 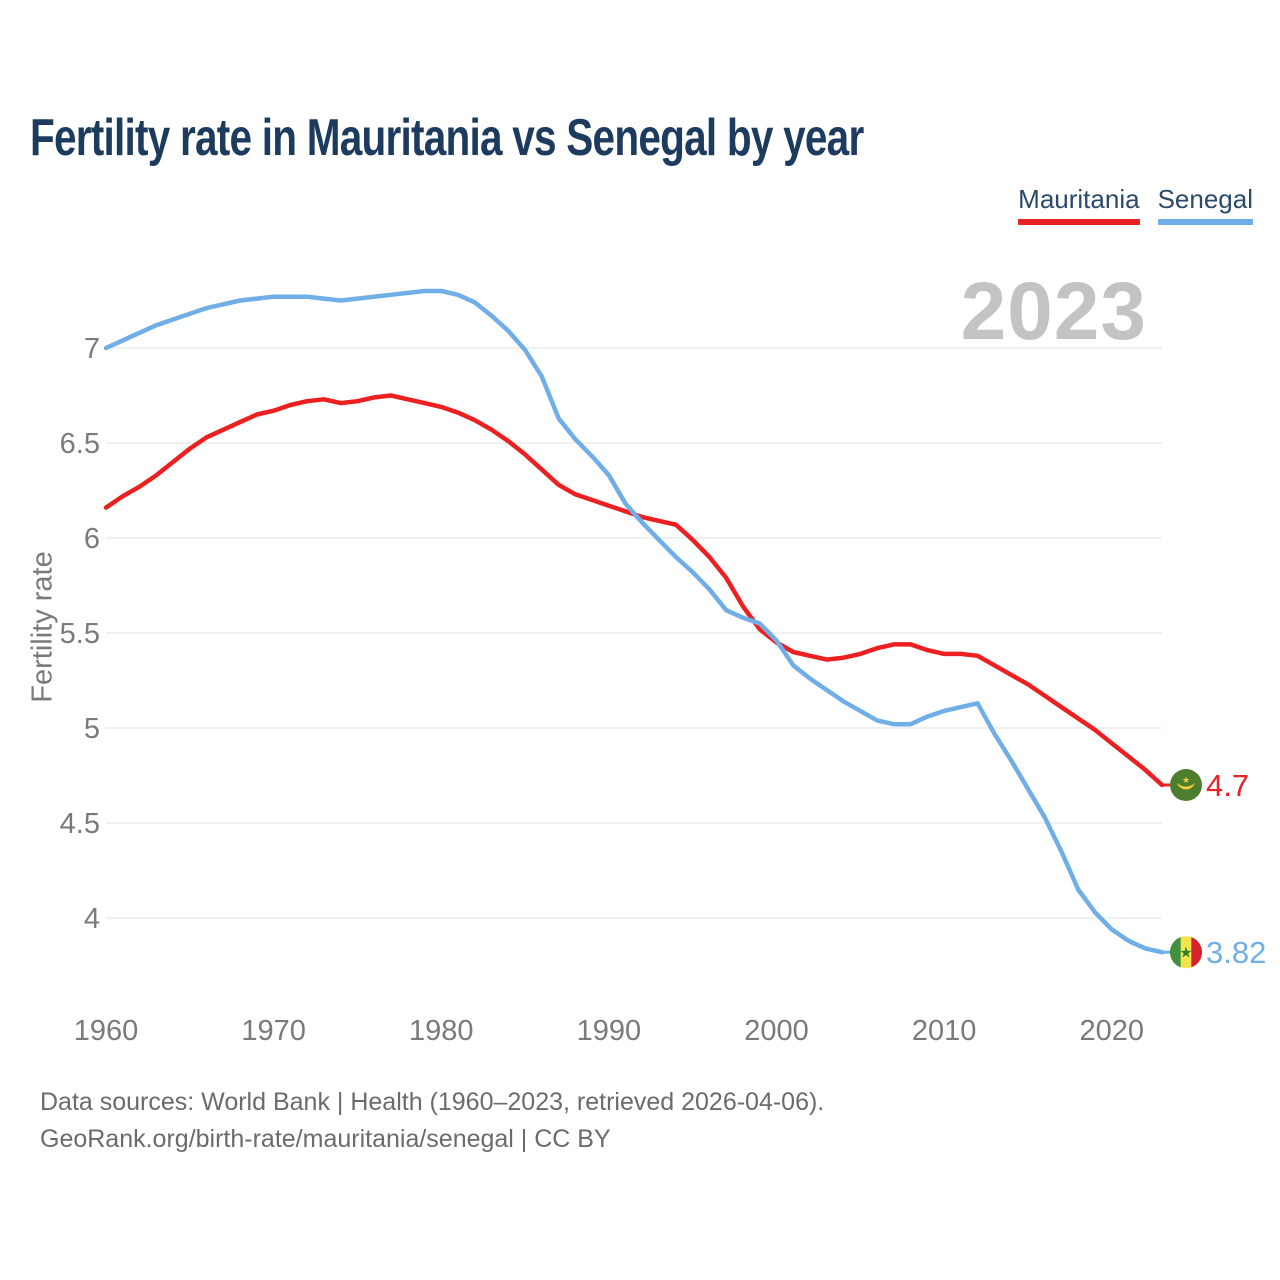 What do you see at coordinates (80, 444) in the screenshot?
I see `y-tick-label: 6.5` at bounding box center [80, 444].